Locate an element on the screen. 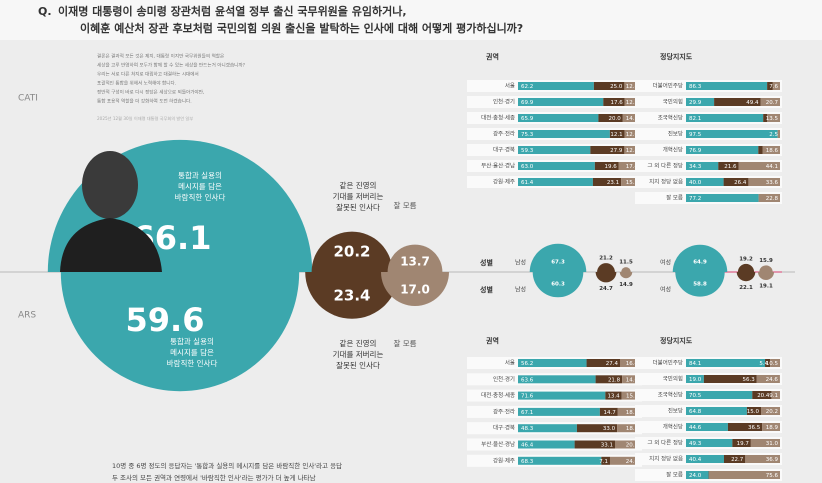 Image resolution: width=822 pixels, height=483 pixels. row-label: 그 외 다른 정당 is located at coordinates (665, 443).